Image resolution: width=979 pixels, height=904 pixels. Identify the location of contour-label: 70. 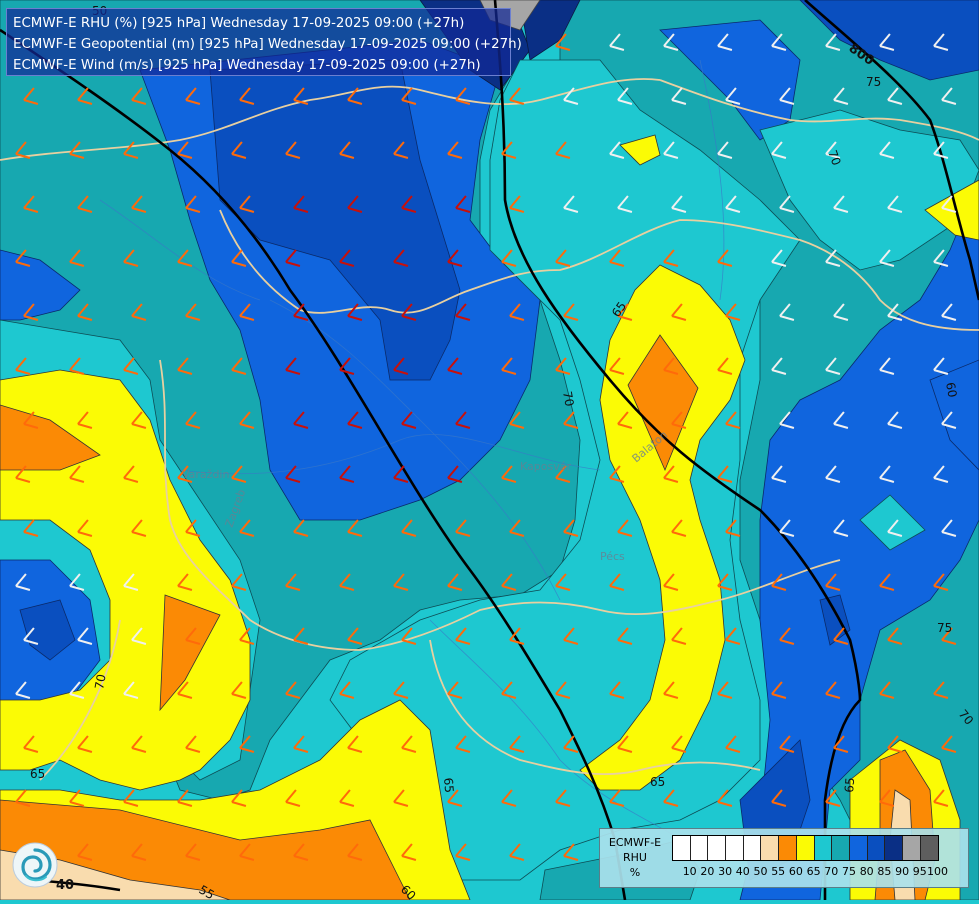
(568, 398).